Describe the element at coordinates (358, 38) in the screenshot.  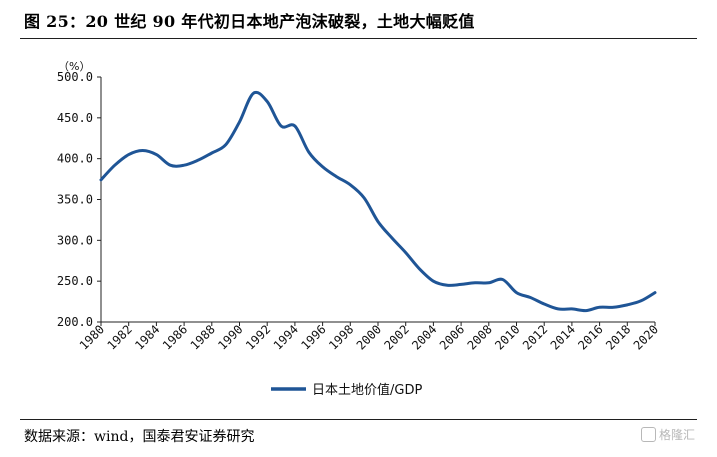
I see `title-rule` at that location.